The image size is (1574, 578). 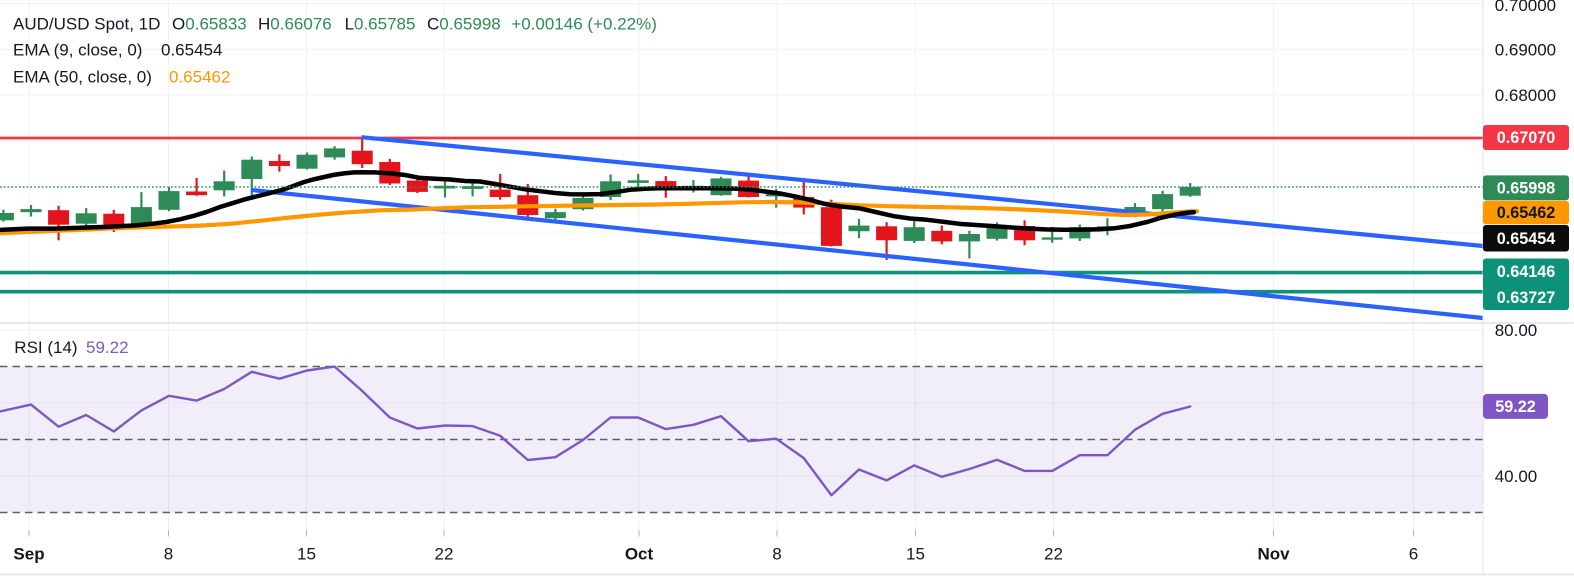 I want to click on svg-text: 0.64146, so click(x=1526, y=272).